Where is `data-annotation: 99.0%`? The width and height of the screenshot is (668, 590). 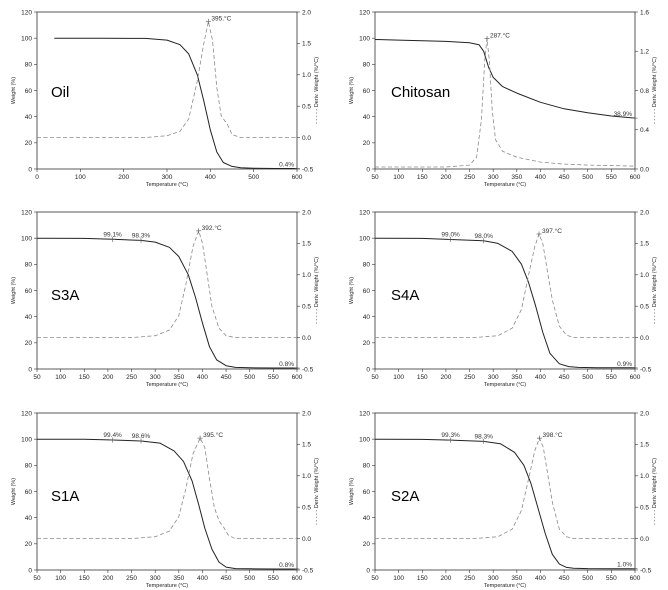
data-annotation: 99.0% is located at coordinates (450, 234).